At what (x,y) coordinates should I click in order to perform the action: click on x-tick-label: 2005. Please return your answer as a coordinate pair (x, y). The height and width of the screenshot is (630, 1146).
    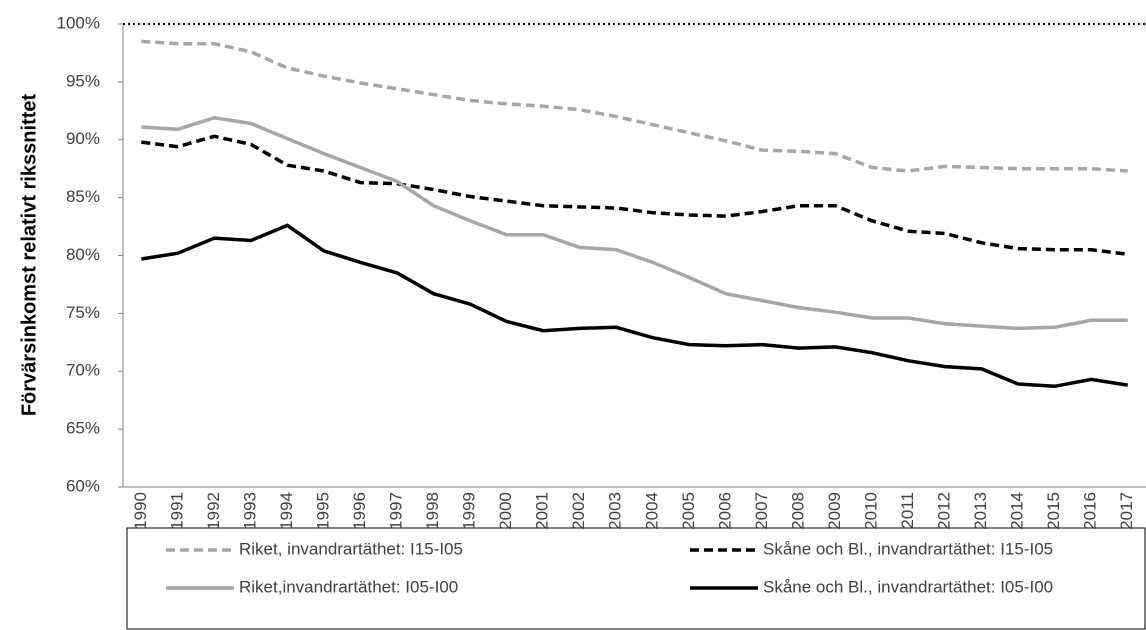
    Looking at the image, I should click on (688, 511).